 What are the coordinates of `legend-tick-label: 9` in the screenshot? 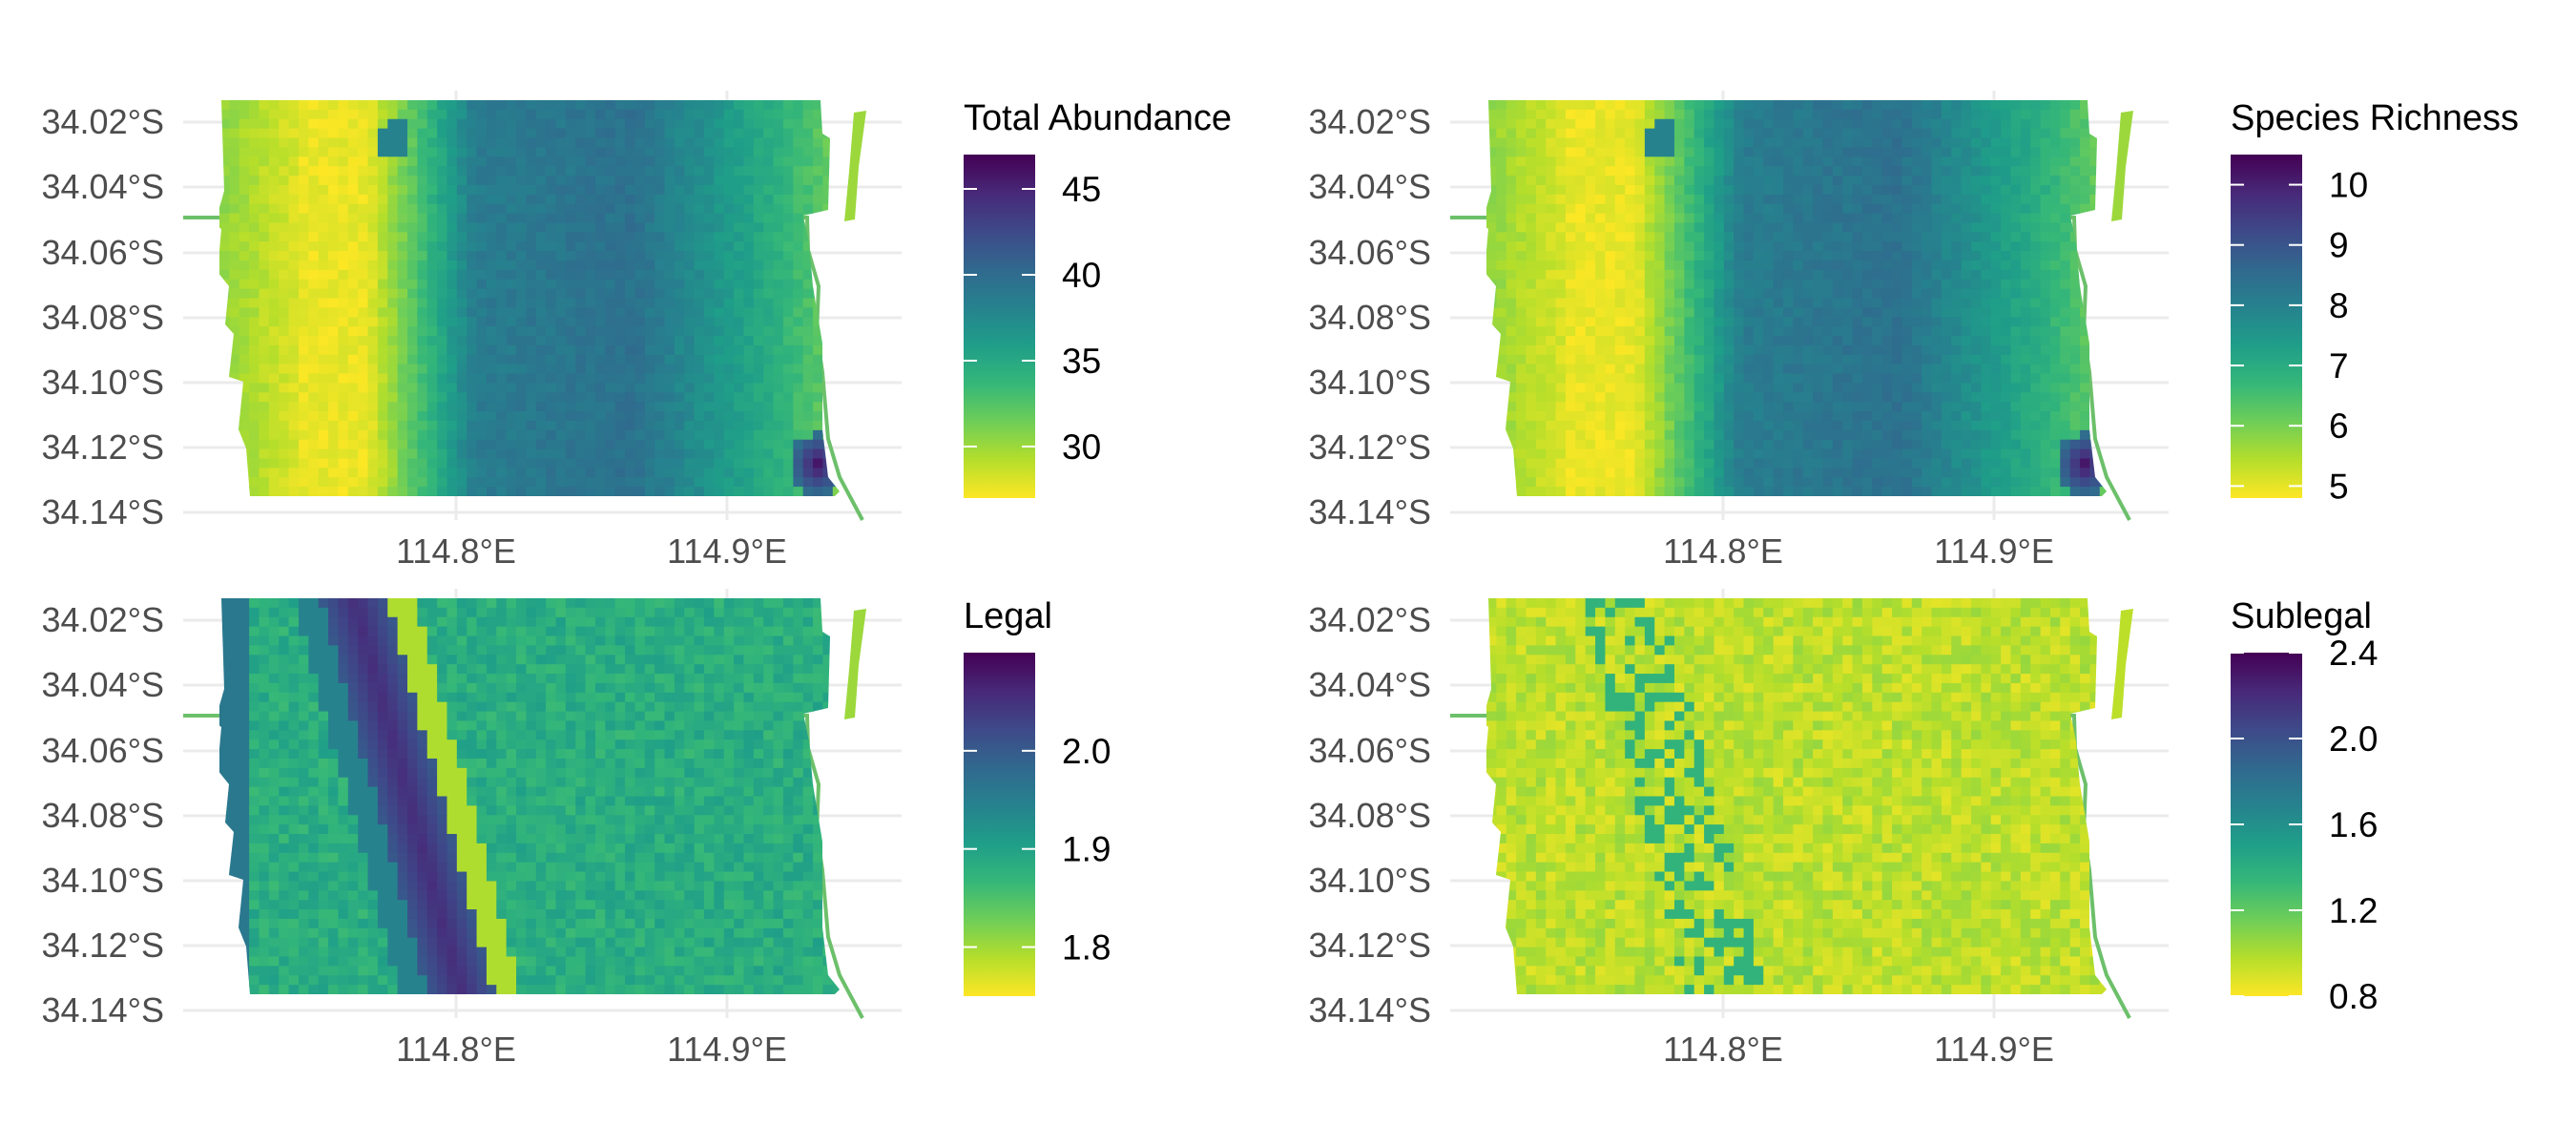 It's located at (2339, 245).